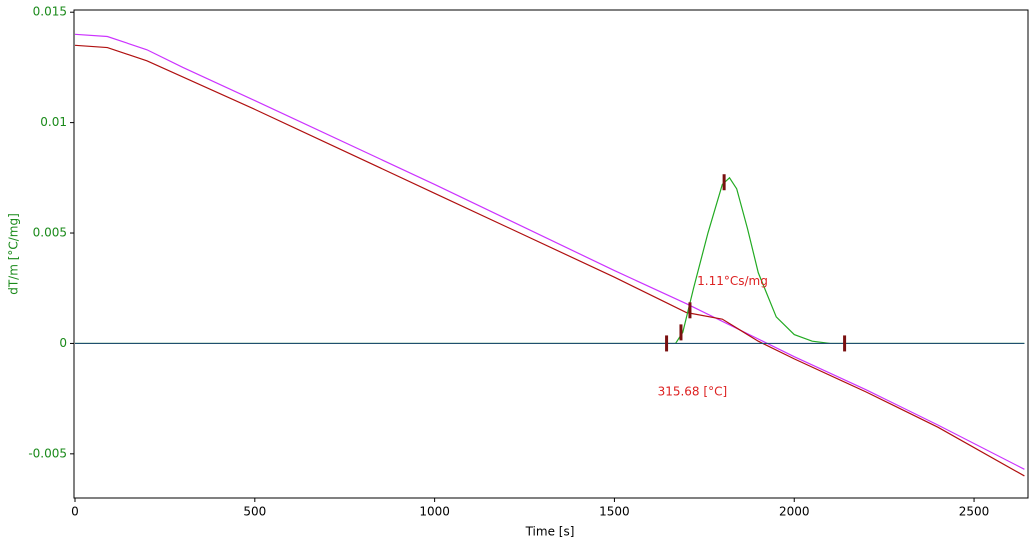  Describe the element at coordinates (75, 512) in the screenshot. I see `x-tick-label: 0` at that location.